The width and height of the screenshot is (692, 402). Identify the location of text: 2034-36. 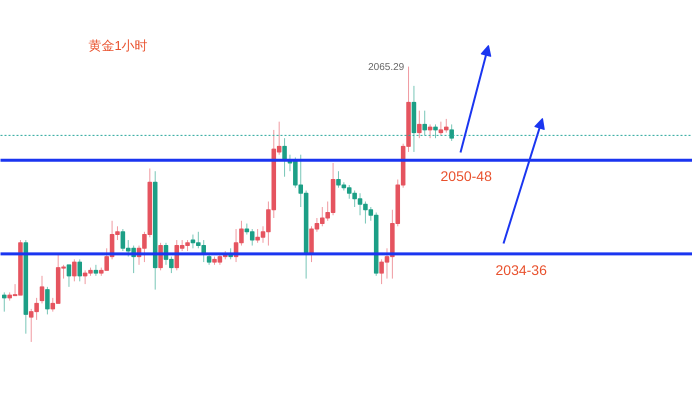
(522, 270).